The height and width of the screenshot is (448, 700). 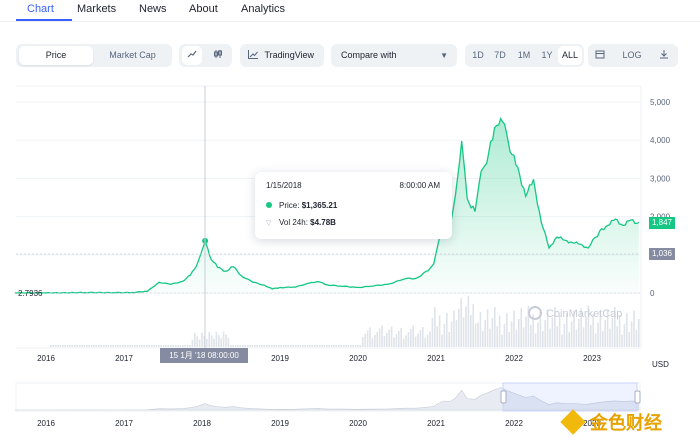 I want to click on x-tick-label: 2020, so click(x=358, y=358).